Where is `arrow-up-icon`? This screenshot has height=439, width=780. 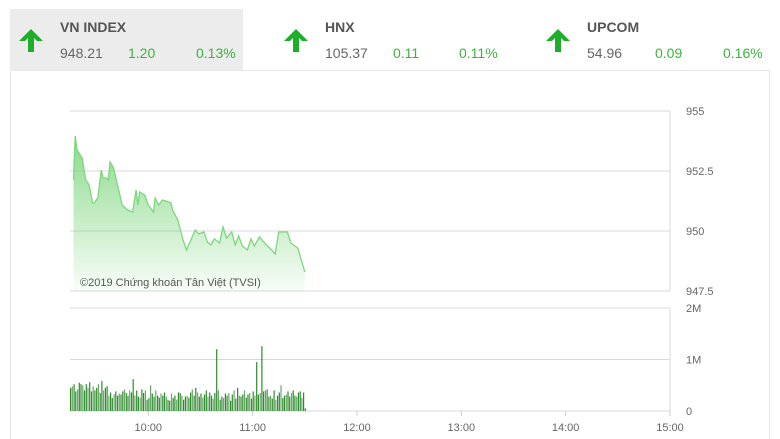 arrow-up-icon is located at coordinates (558, 40).